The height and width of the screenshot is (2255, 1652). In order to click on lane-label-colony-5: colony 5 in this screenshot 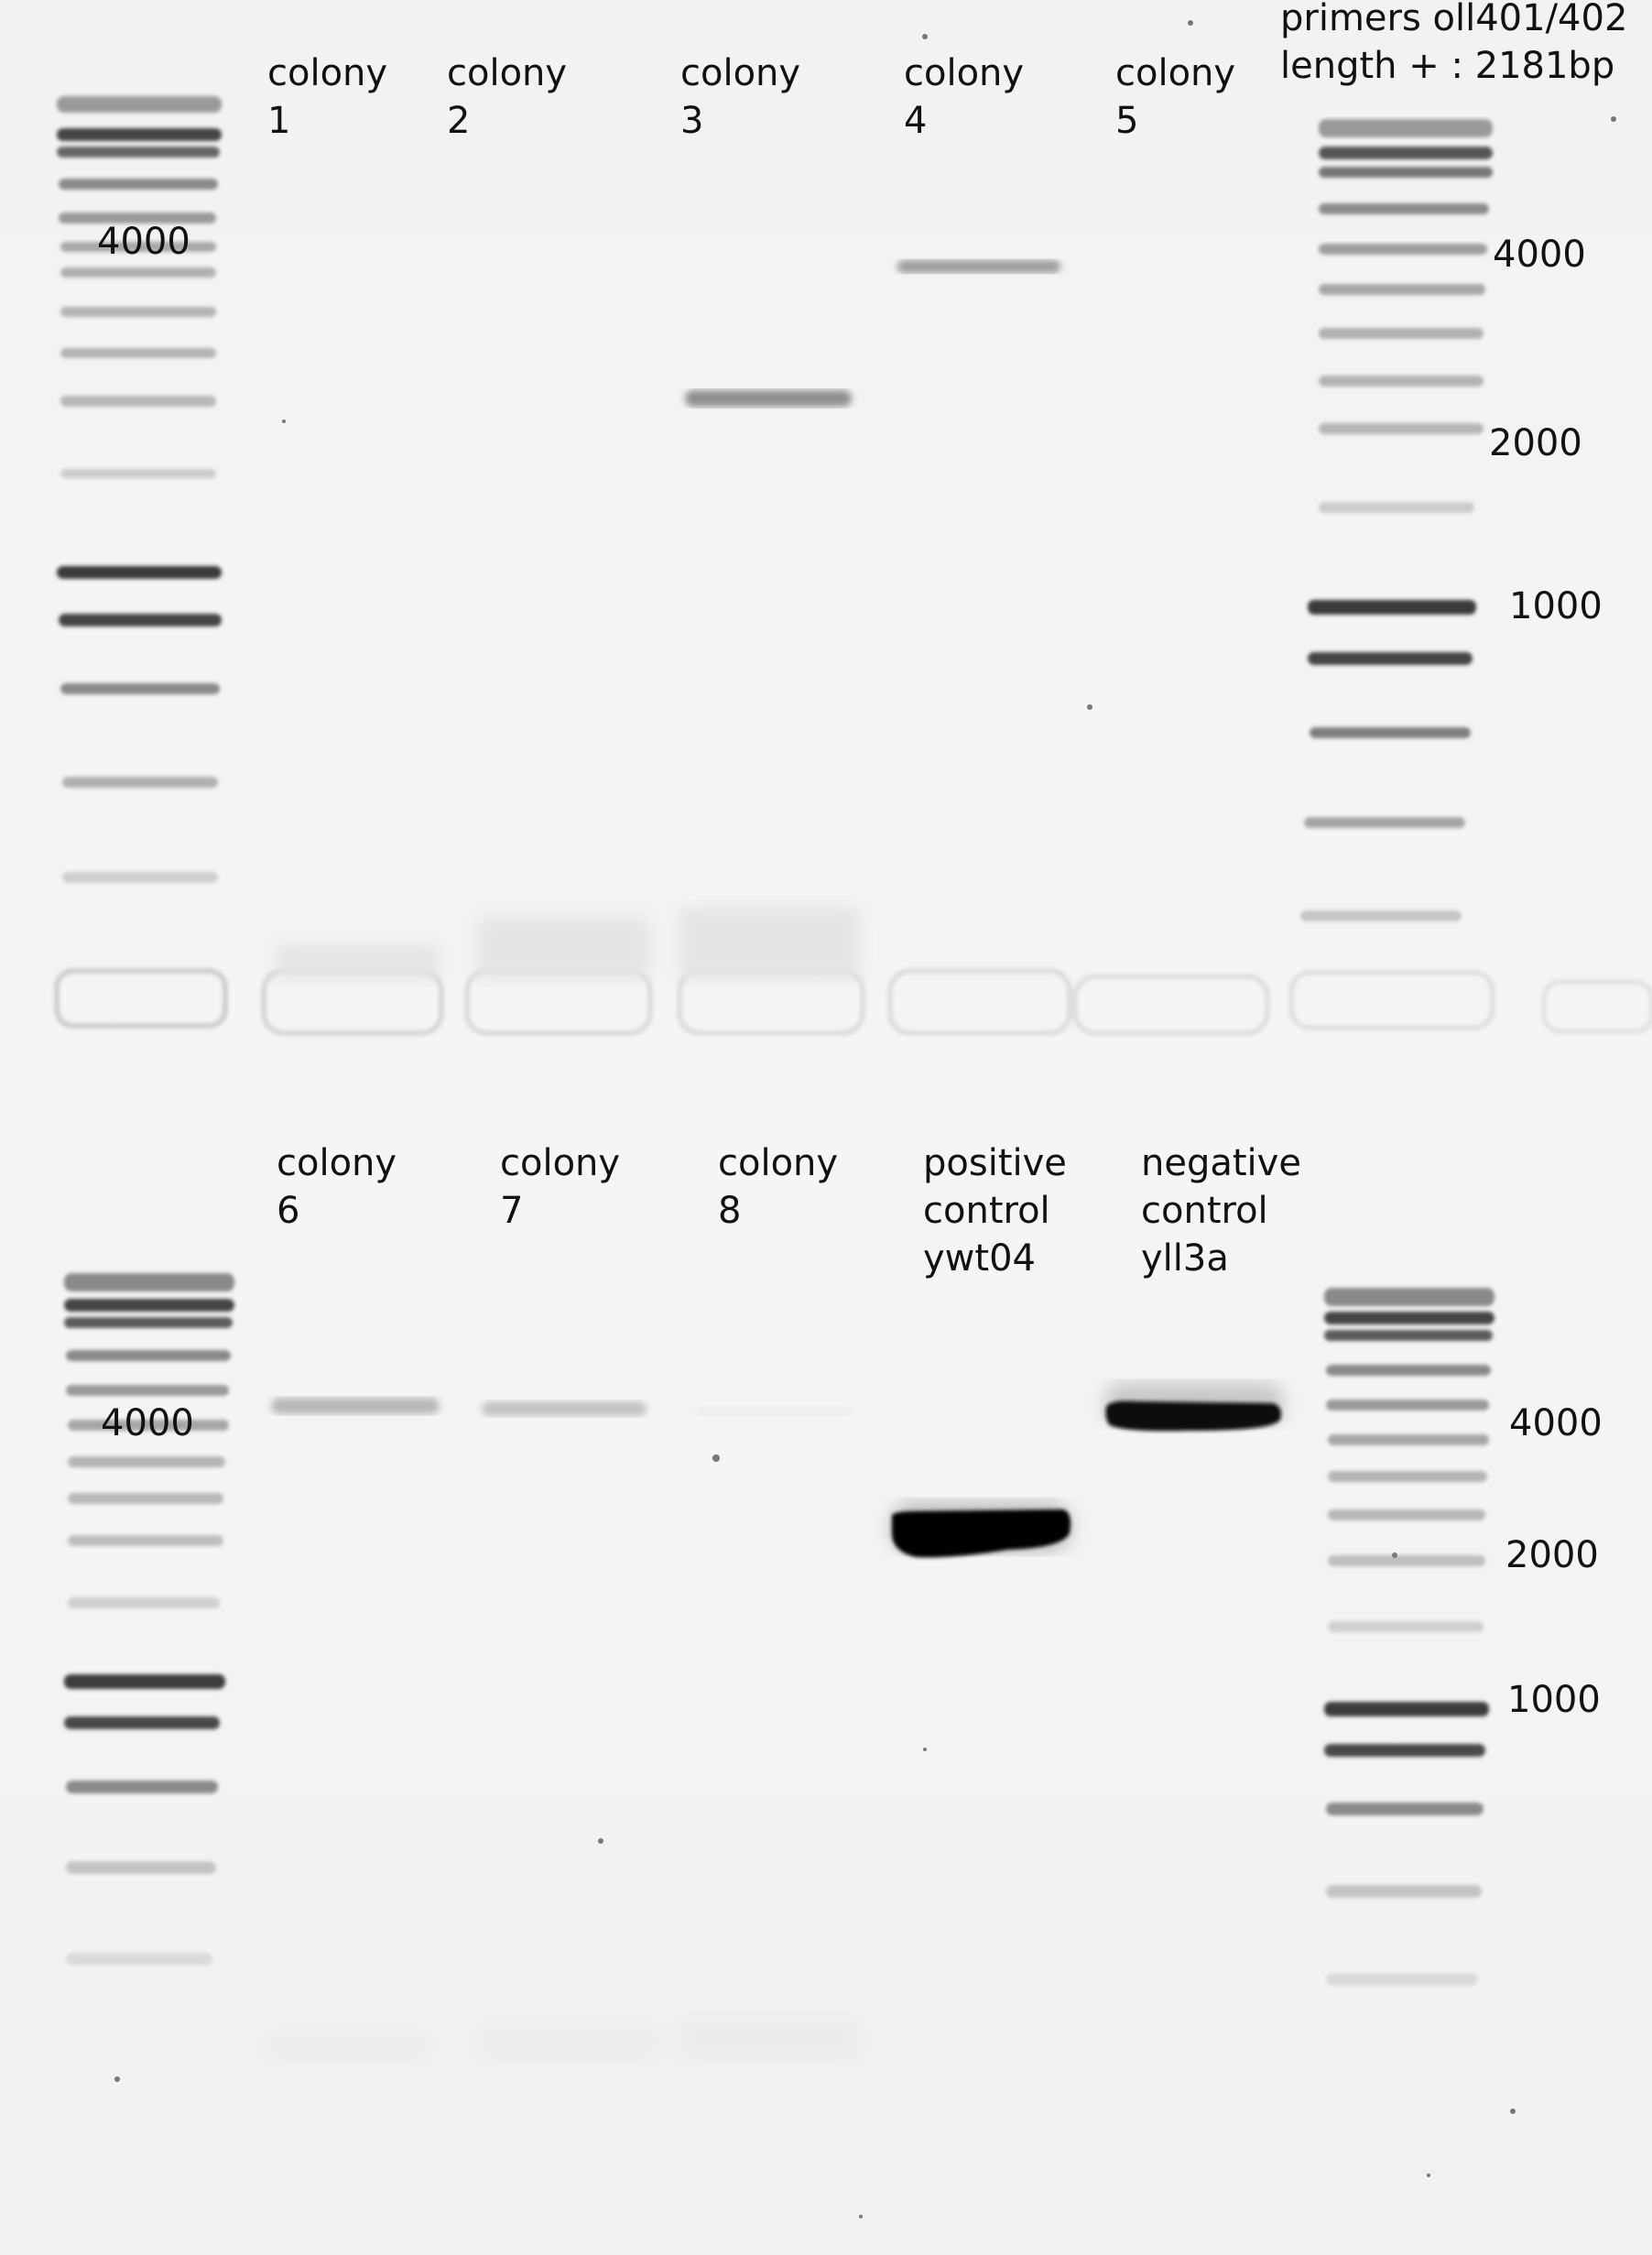, I will do `click(1175, 97)`.